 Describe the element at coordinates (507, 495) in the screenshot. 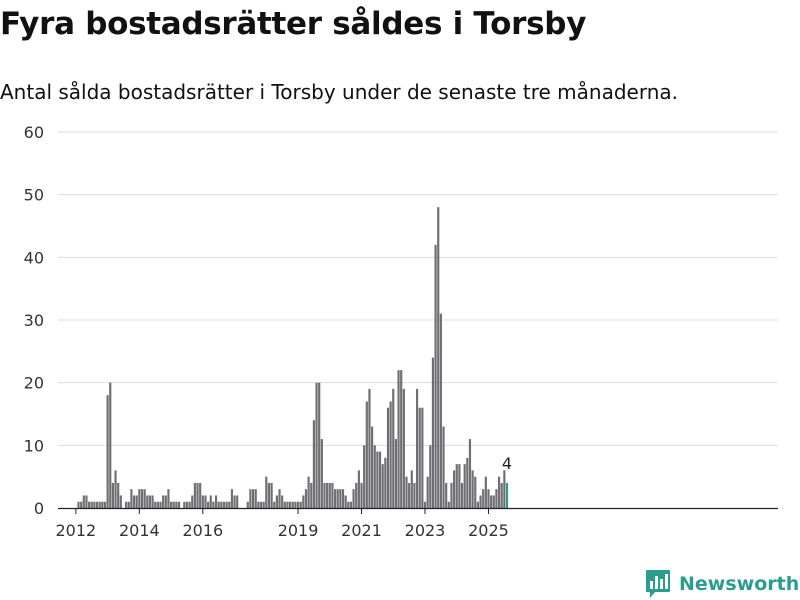

I see `bar-highlight` at that location.